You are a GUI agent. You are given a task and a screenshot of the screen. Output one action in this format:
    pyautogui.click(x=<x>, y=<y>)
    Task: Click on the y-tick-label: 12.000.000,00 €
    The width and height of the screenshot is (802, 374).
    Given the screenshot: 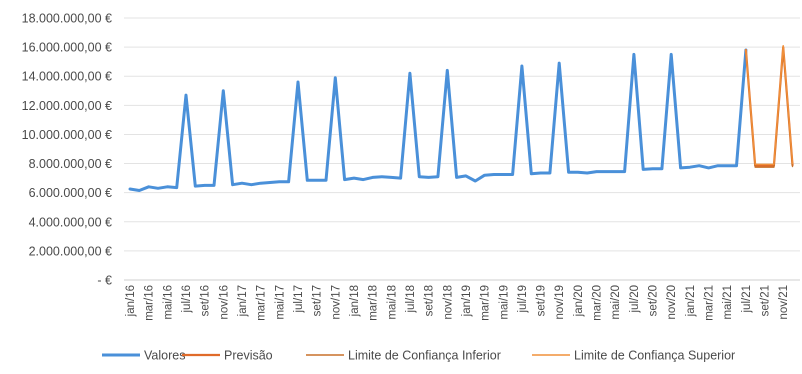 What is the action you would take?
    pyautogui.click(x=67, y=106)
    